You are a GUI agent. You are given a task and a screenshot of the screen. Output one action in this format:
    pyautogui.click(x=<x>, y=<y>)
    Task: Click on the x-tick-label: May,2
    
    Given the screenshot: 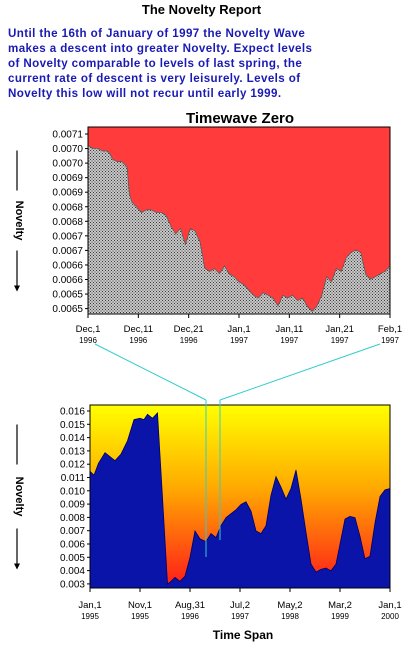 What is the action you would take?
    pyautogui.click(x=289, y=605)
    